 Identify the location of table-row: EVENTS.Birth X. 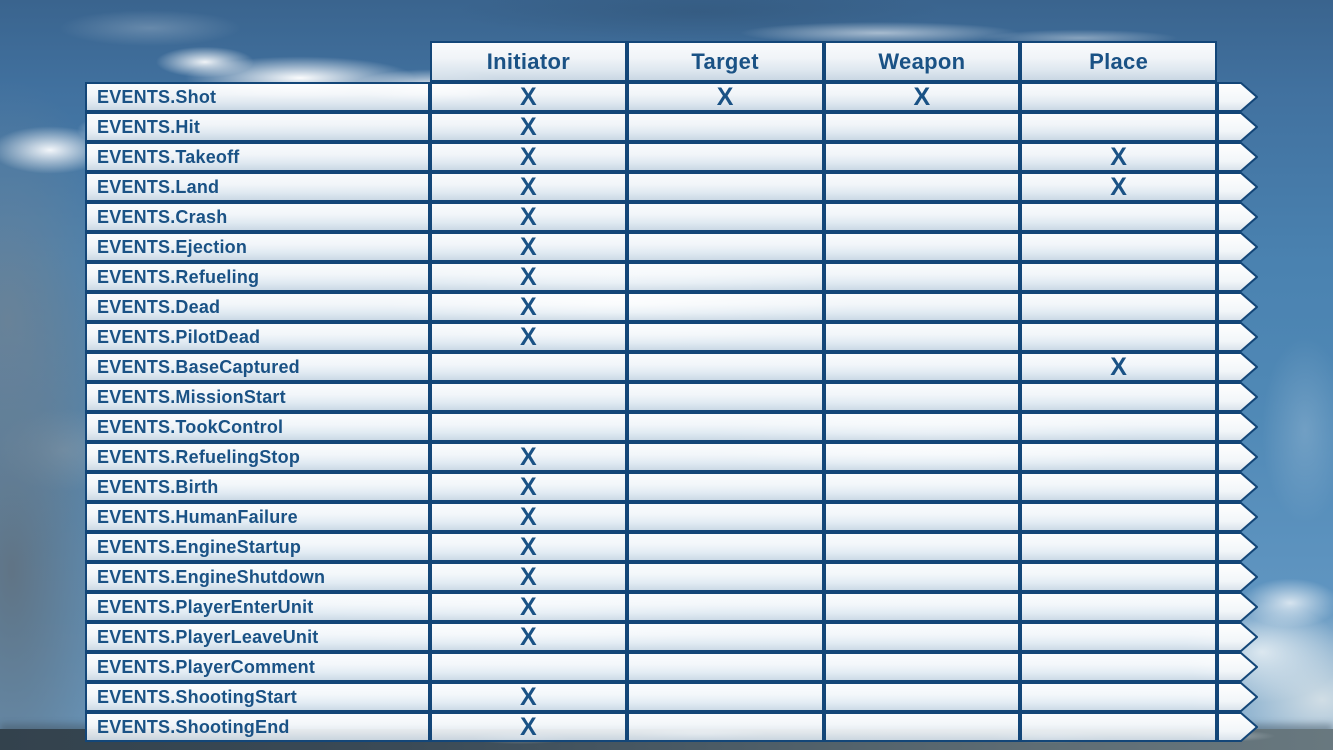
(671, 487).